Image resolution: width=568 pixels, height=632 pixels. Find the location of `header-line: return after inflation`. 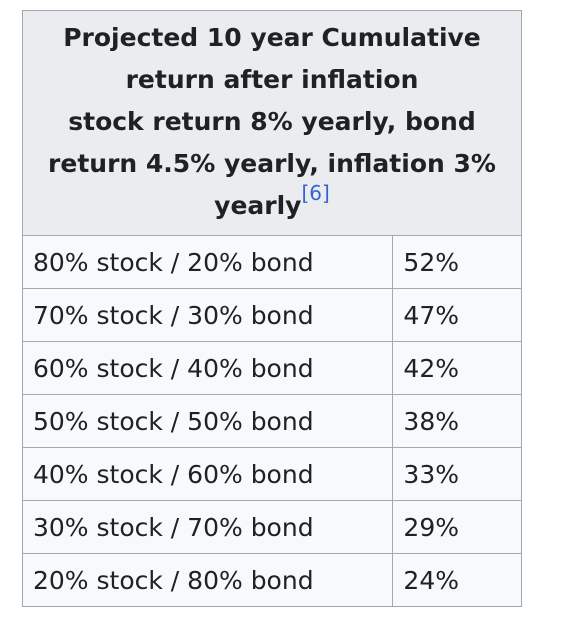

header-line: return after inflation is located at coordinates (272, 79).